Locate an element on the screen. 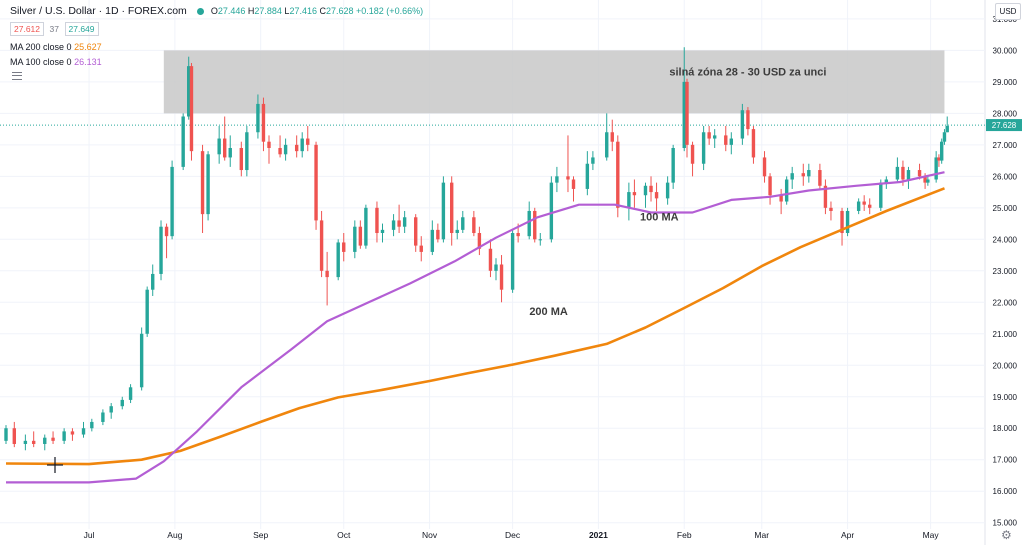  ma100-legend: MA 100 close 0 26.131 is located at coordinates (56, 62).